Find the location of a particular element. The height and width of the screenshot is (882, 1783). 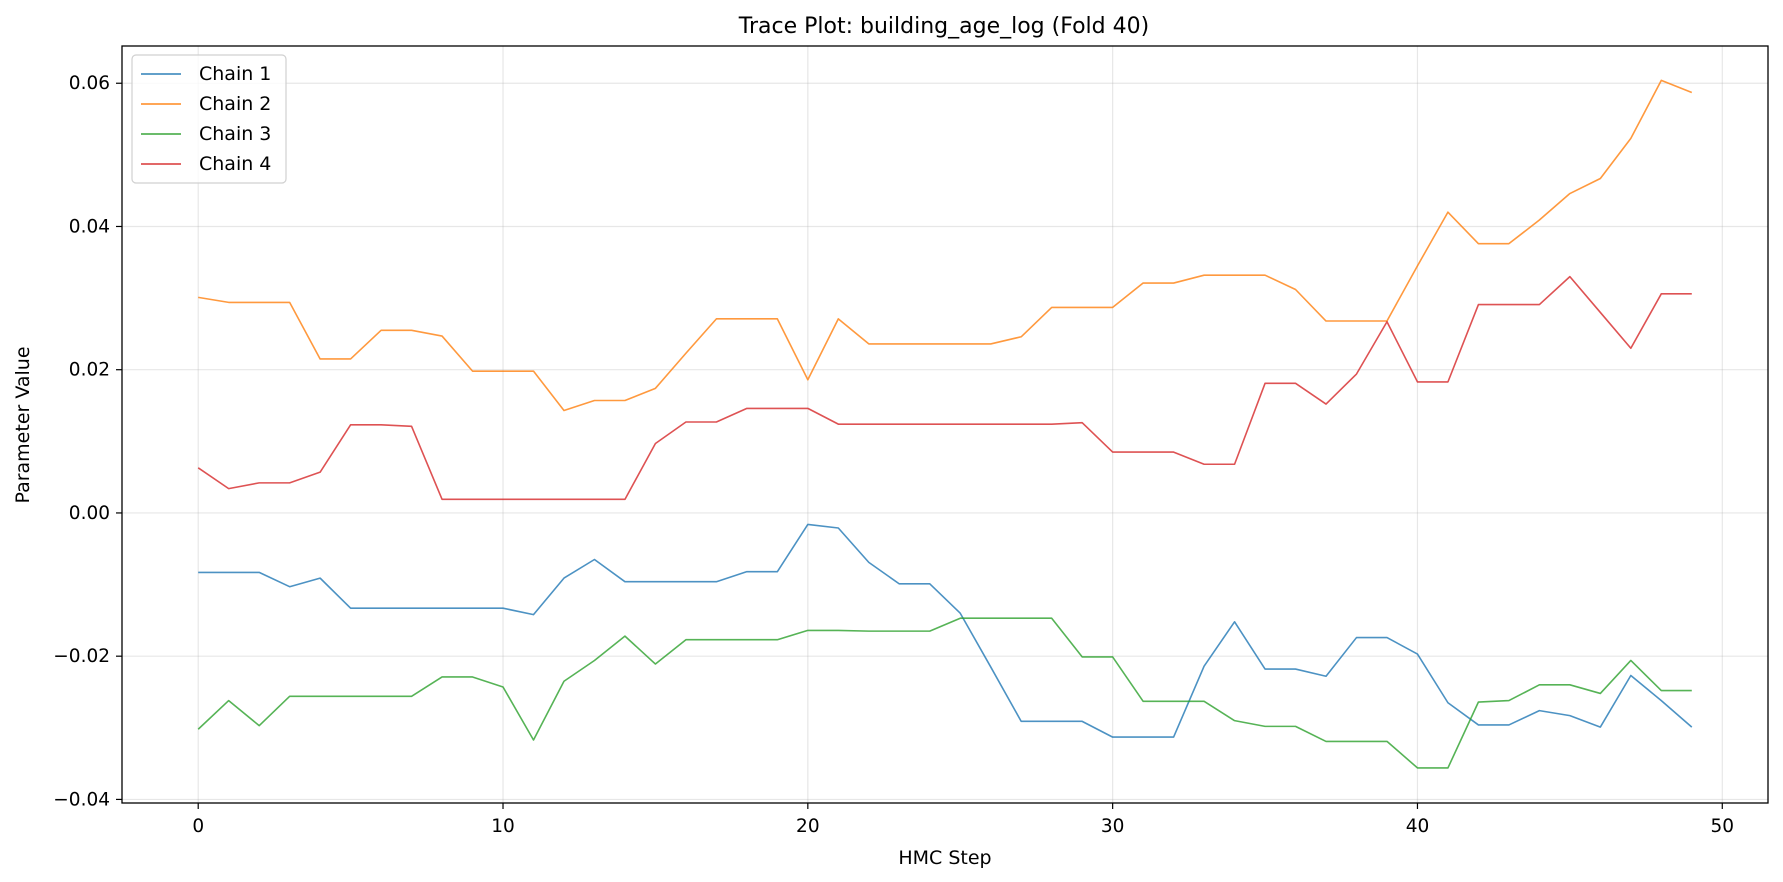

x-tick-label: 10 is located at coordinates (503, 826).